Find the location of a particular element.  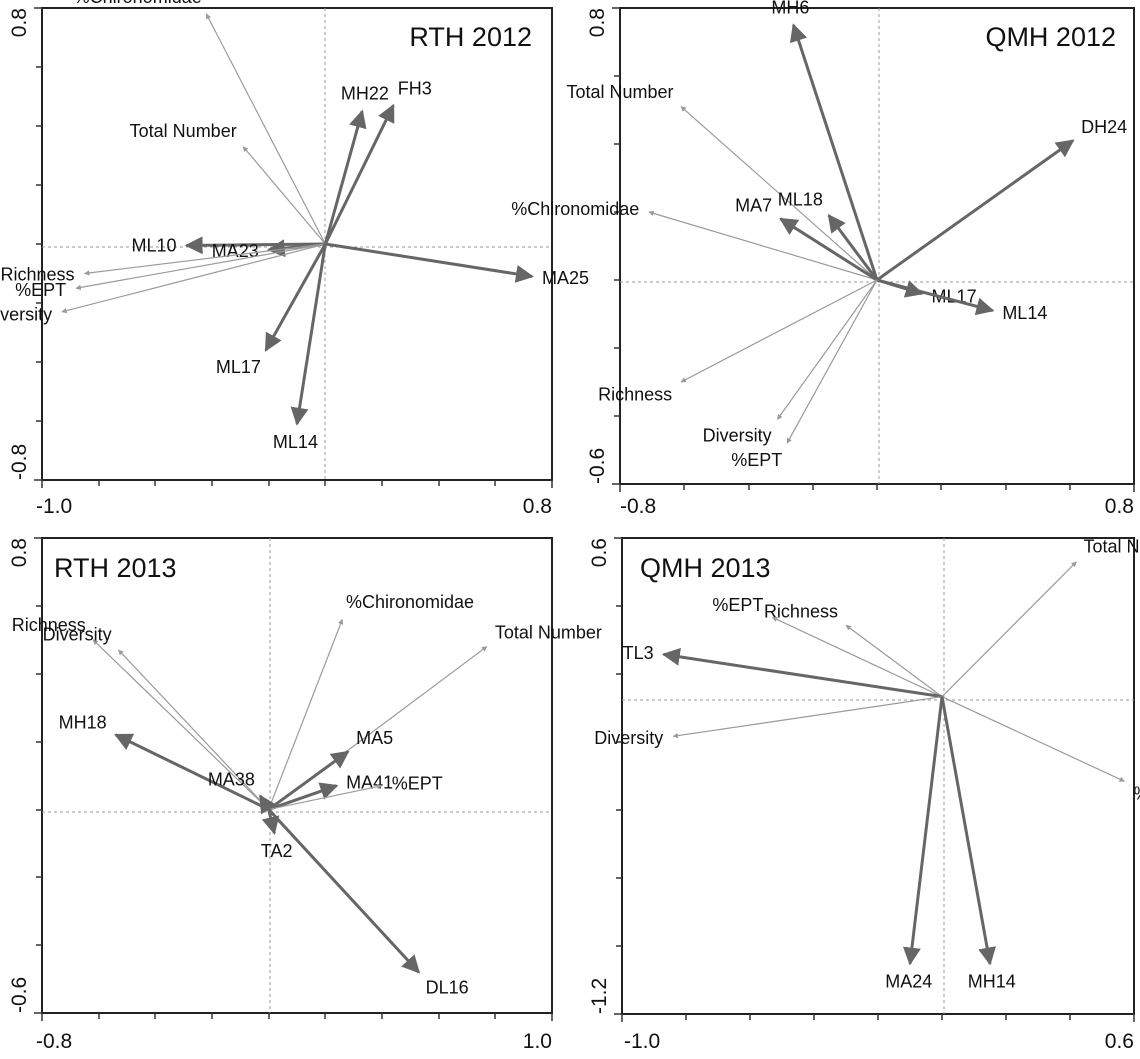

vector-label-ma25: MA25 is located at coordinates (565, 278).